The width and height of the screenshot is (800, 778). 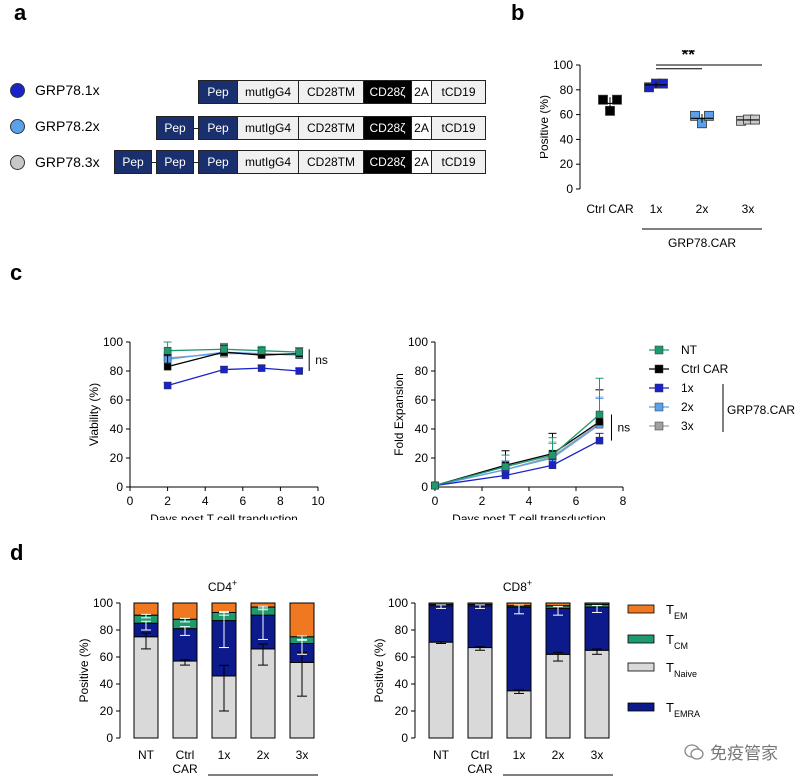 What do you see at coordinates (55, 126) in the screenshot?
I see `legend-row-2x: GRP78.2x` at bounding box center [55, 126].